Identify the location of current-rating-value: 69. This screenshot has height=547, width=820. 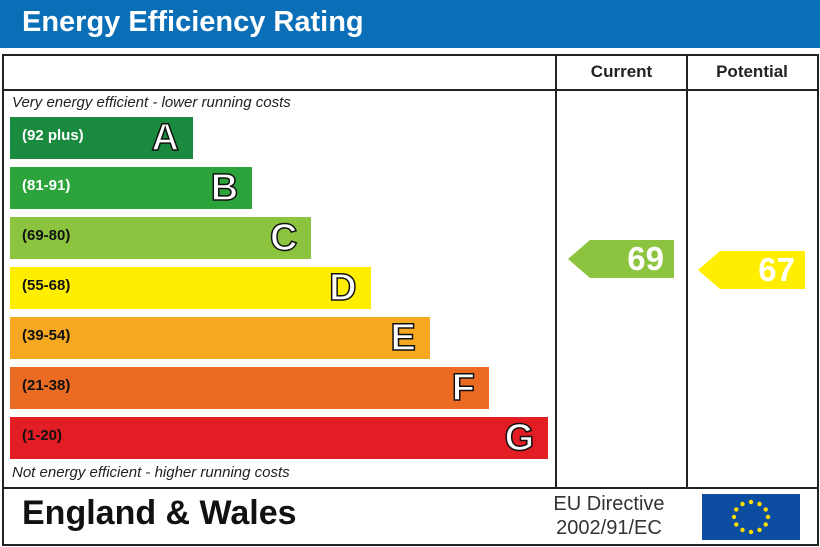
(645, 258).